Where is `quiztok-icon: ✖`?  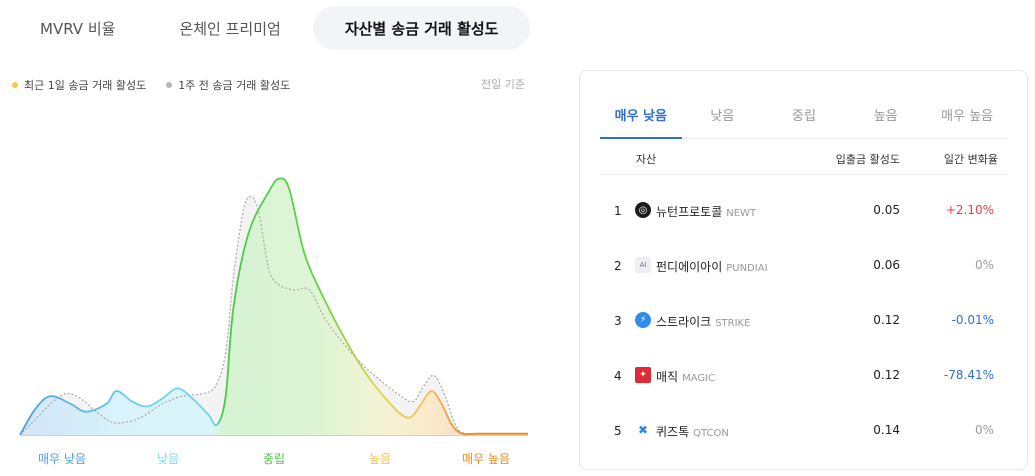 quiztok-icon: ✖ is located at coordinates (643, 430).